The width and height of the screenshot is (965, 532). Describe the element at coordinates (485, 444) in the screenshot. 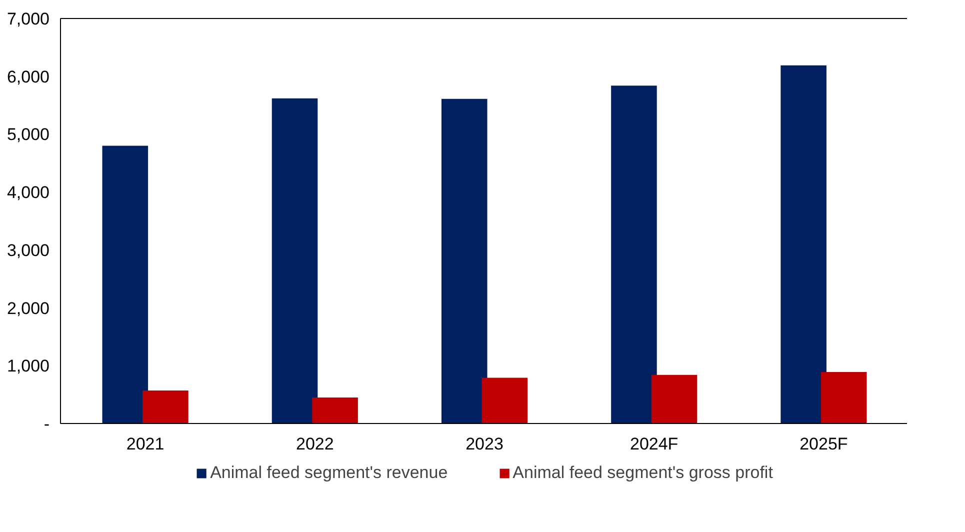

I see `x-tick-label: 2023` at that location.